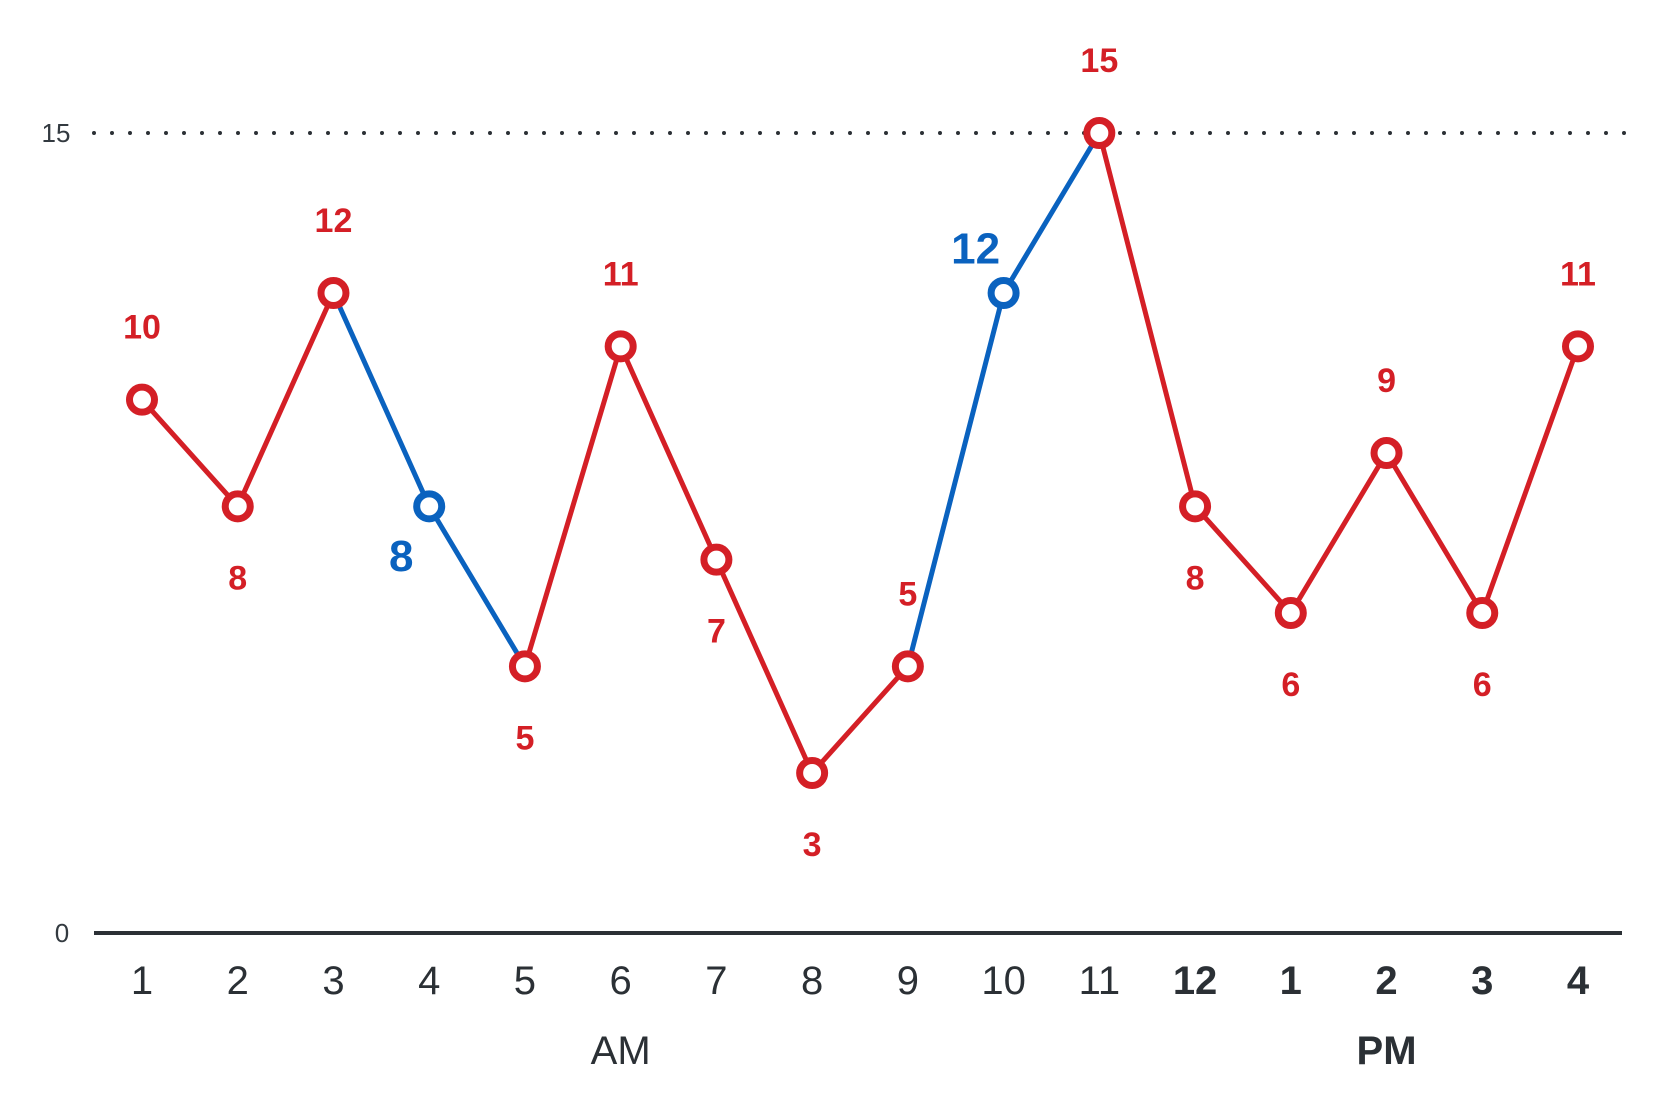 The height and width of the screenshot is (1107, 1659). I want to click on x-axis-ticks: 1 2 3 4 5 6 7 8 9 10 11 12 1 2 3 4, so click(860, 981).